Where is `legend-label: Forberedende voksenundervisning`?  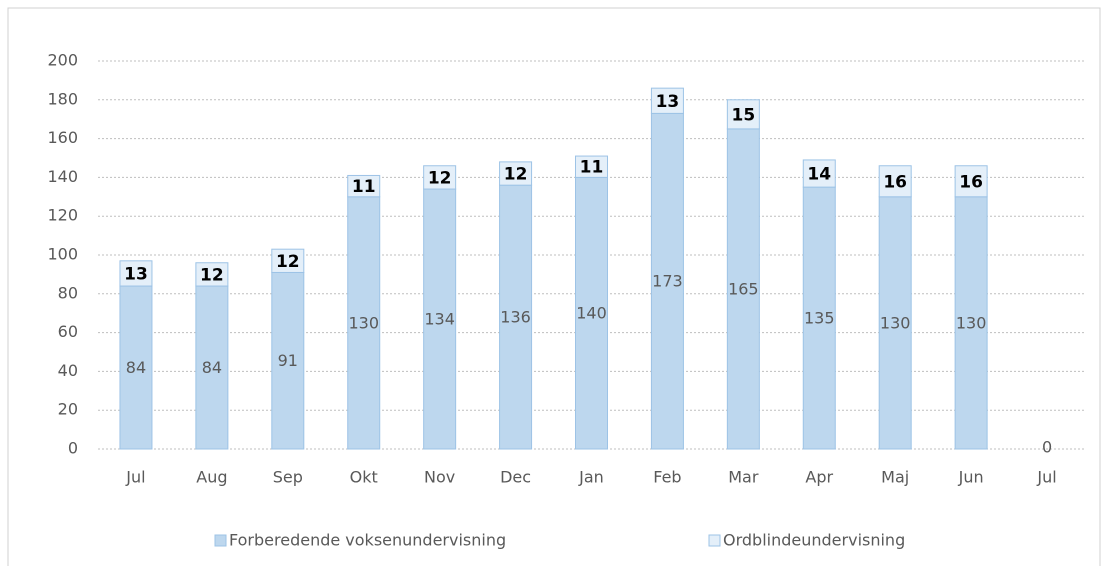 legend-label: Forberedende voksenundervisning is located at coordinates (367, 540).